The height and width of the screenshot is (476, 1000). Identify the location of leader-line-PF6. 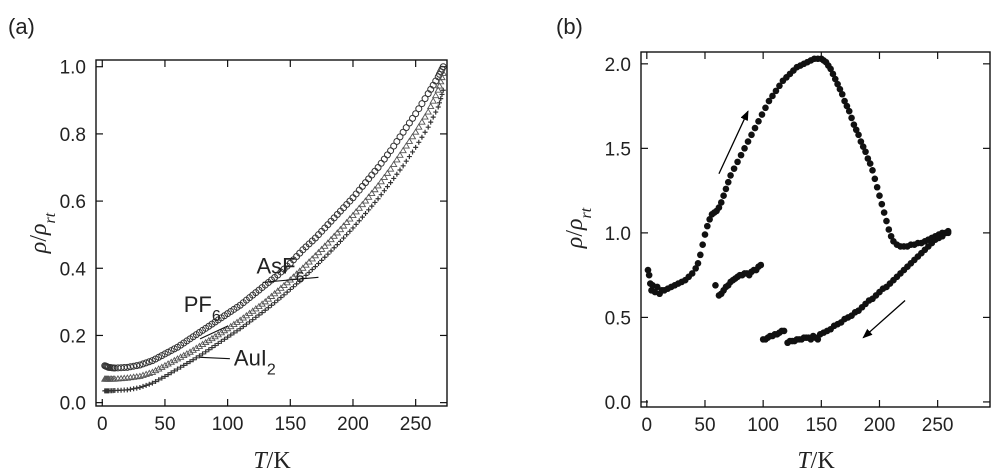
(213, 332).